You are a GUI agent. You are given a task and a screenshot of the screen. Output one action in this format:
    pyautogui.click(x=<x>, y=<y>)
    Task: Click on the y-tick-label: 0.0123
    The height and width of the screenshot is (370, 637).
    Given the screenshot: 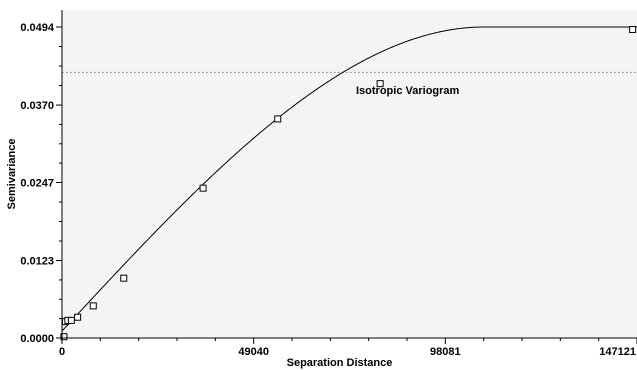 What is the action you would take?
    pyautogui.click(x=37, y=262)
    